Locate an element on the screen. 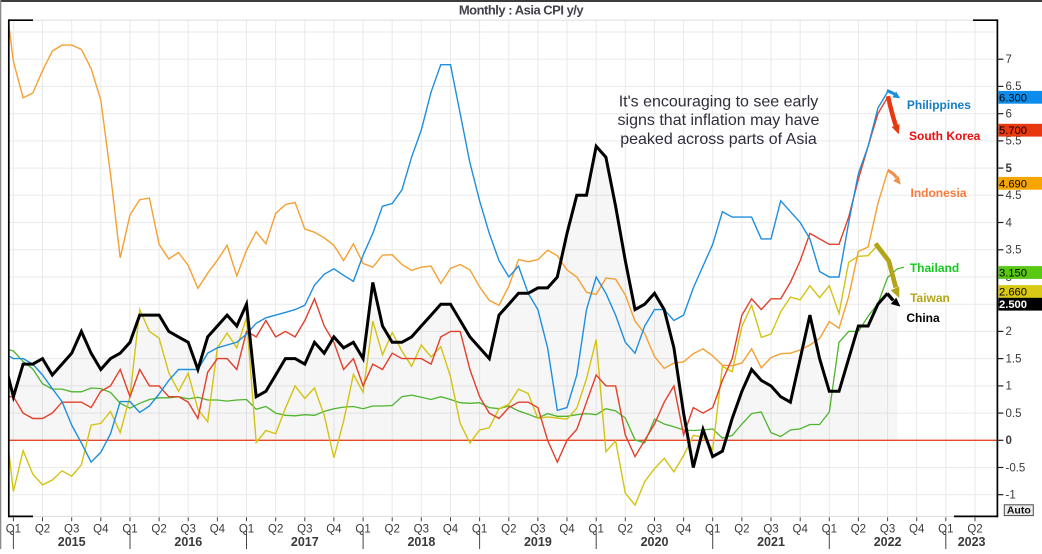  svg-text: 2017 is located at coordinates (305, 542).